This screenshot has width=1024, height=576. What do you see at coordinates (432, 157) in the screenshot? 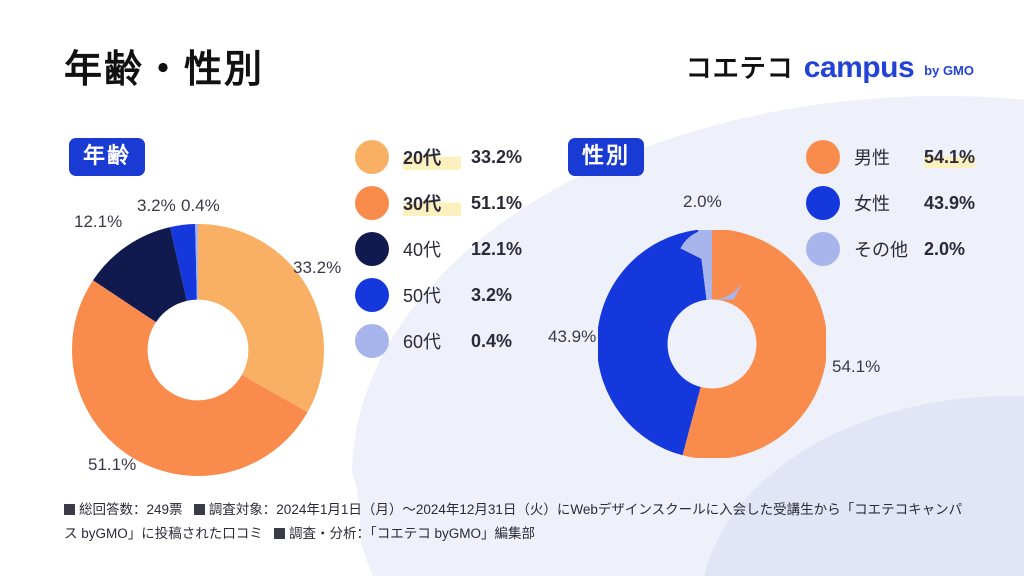
I see `legend-label-20s: 20代` at bounding box center [432, 157].